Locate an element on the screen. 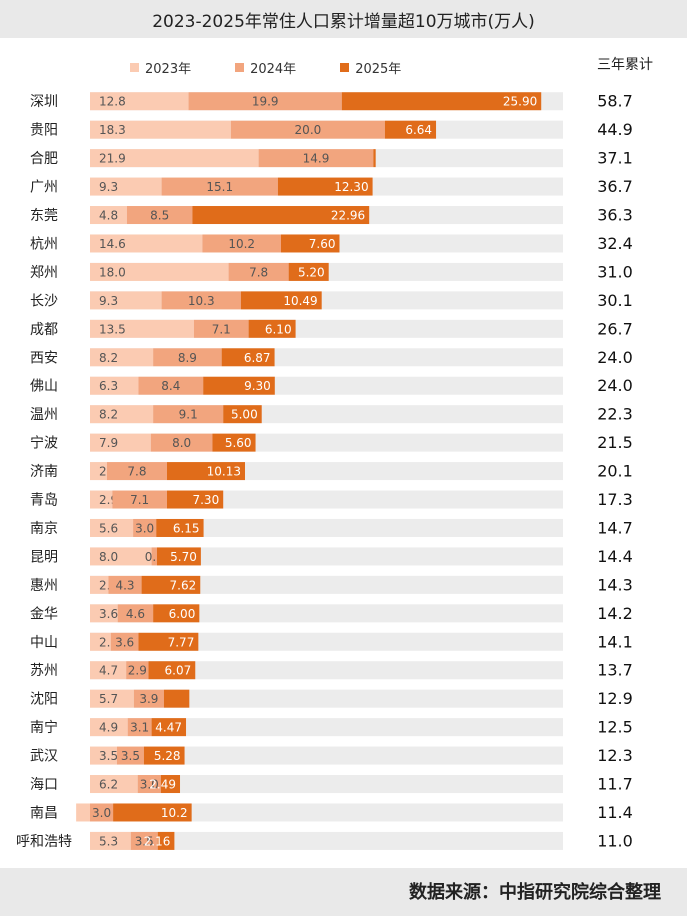 Image resolution: width=687 pixels, height=916 pixels. category-label: 济南 is located at coordinates (44, 472).